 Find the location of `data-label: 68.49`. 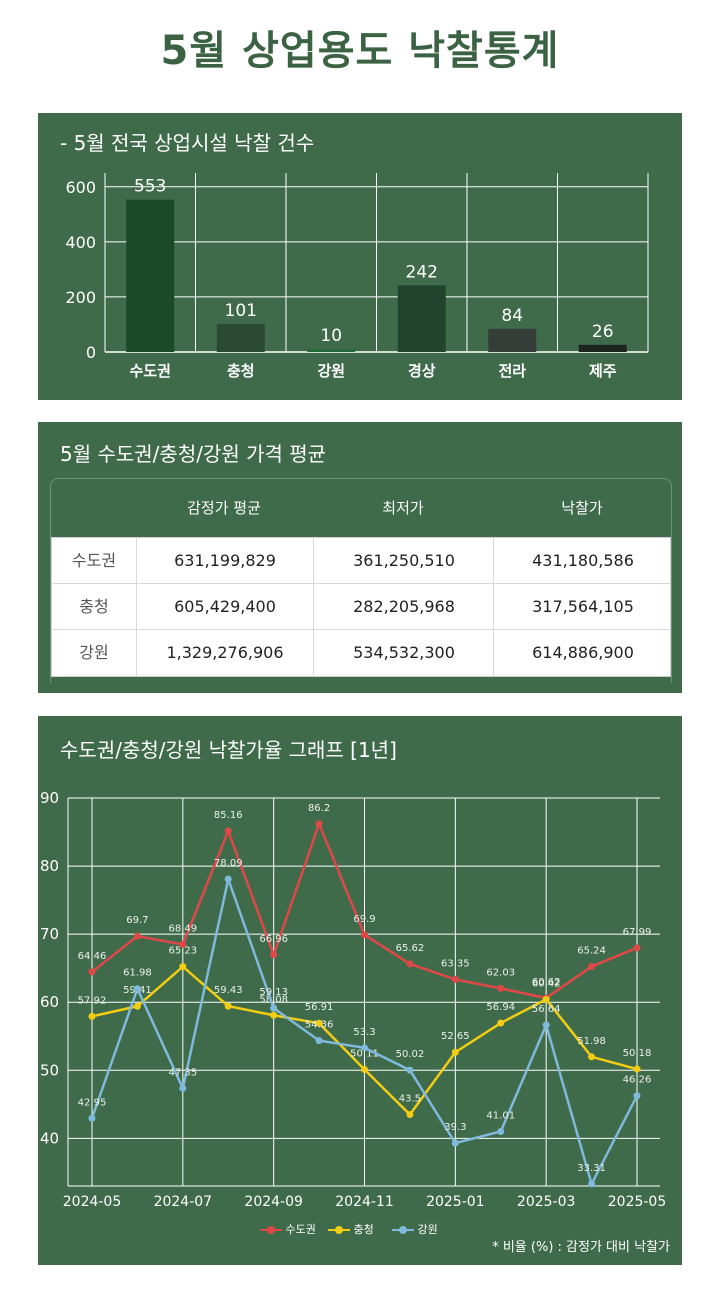

data-label: 68.49 is located at coordinates (183, 928).